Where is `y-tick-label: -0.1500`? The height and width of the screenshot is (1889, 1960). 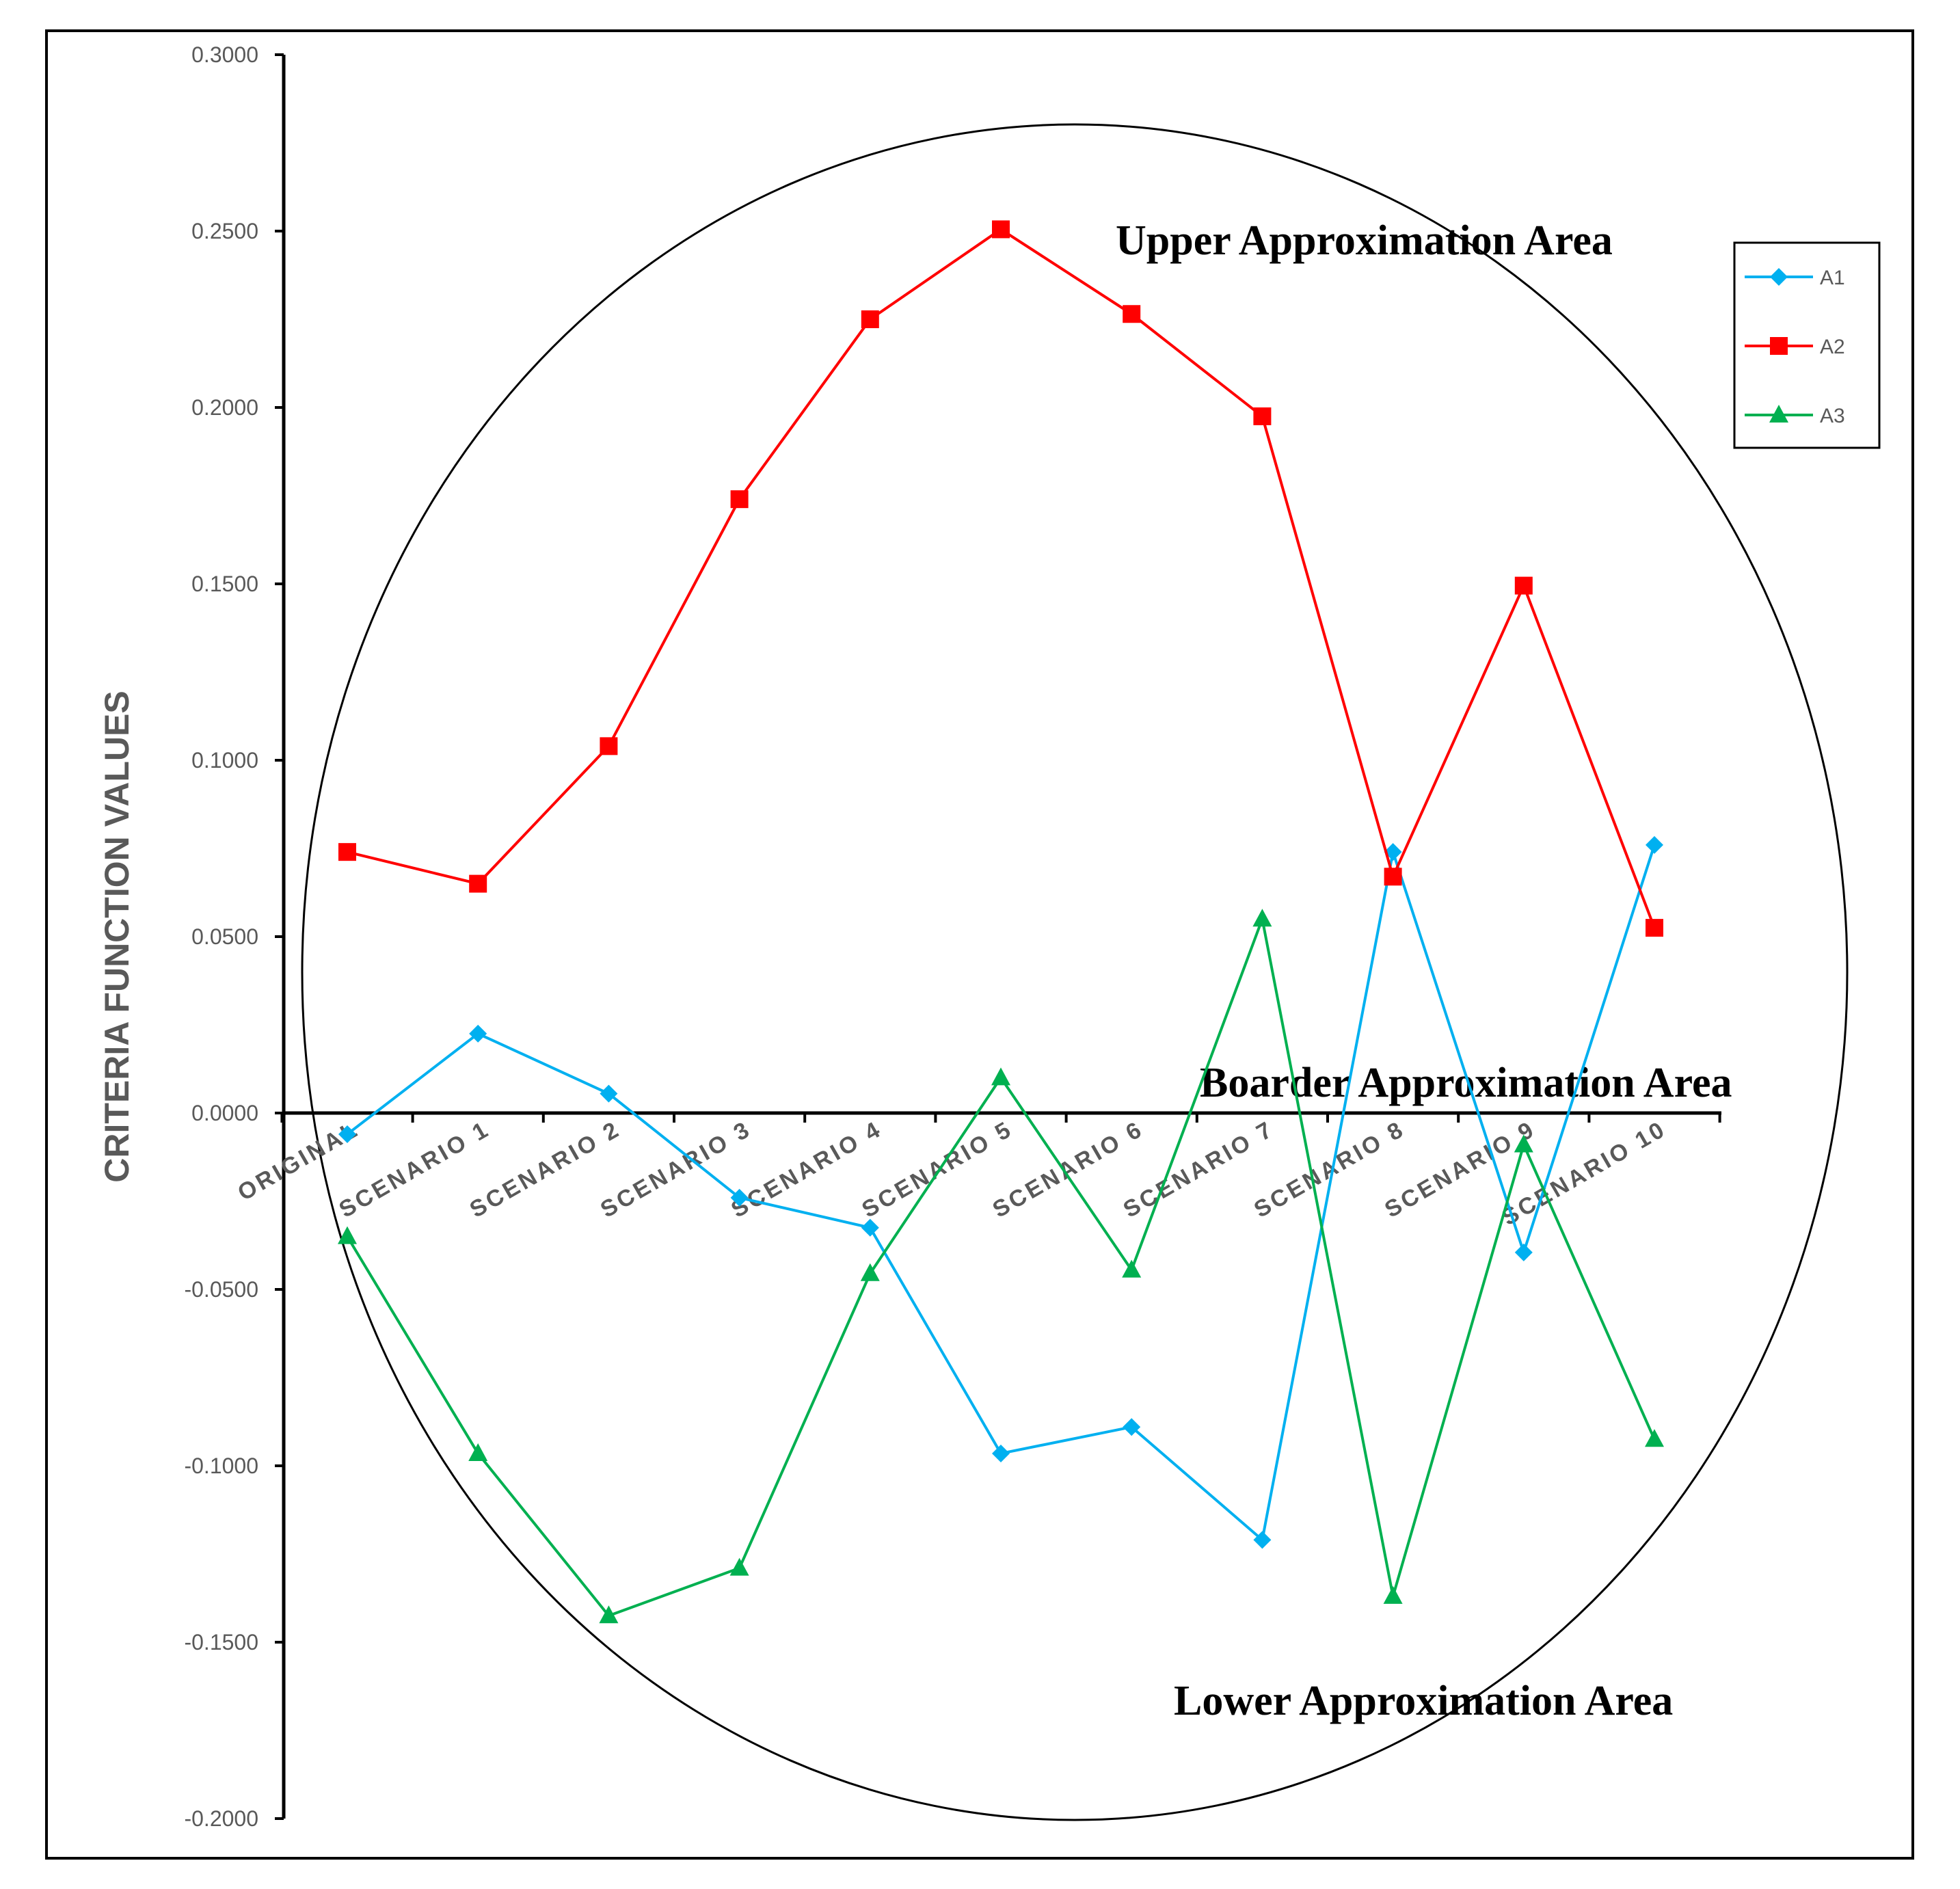 y-tick-label: -0.1500 is located at coordinates (221, 1642).